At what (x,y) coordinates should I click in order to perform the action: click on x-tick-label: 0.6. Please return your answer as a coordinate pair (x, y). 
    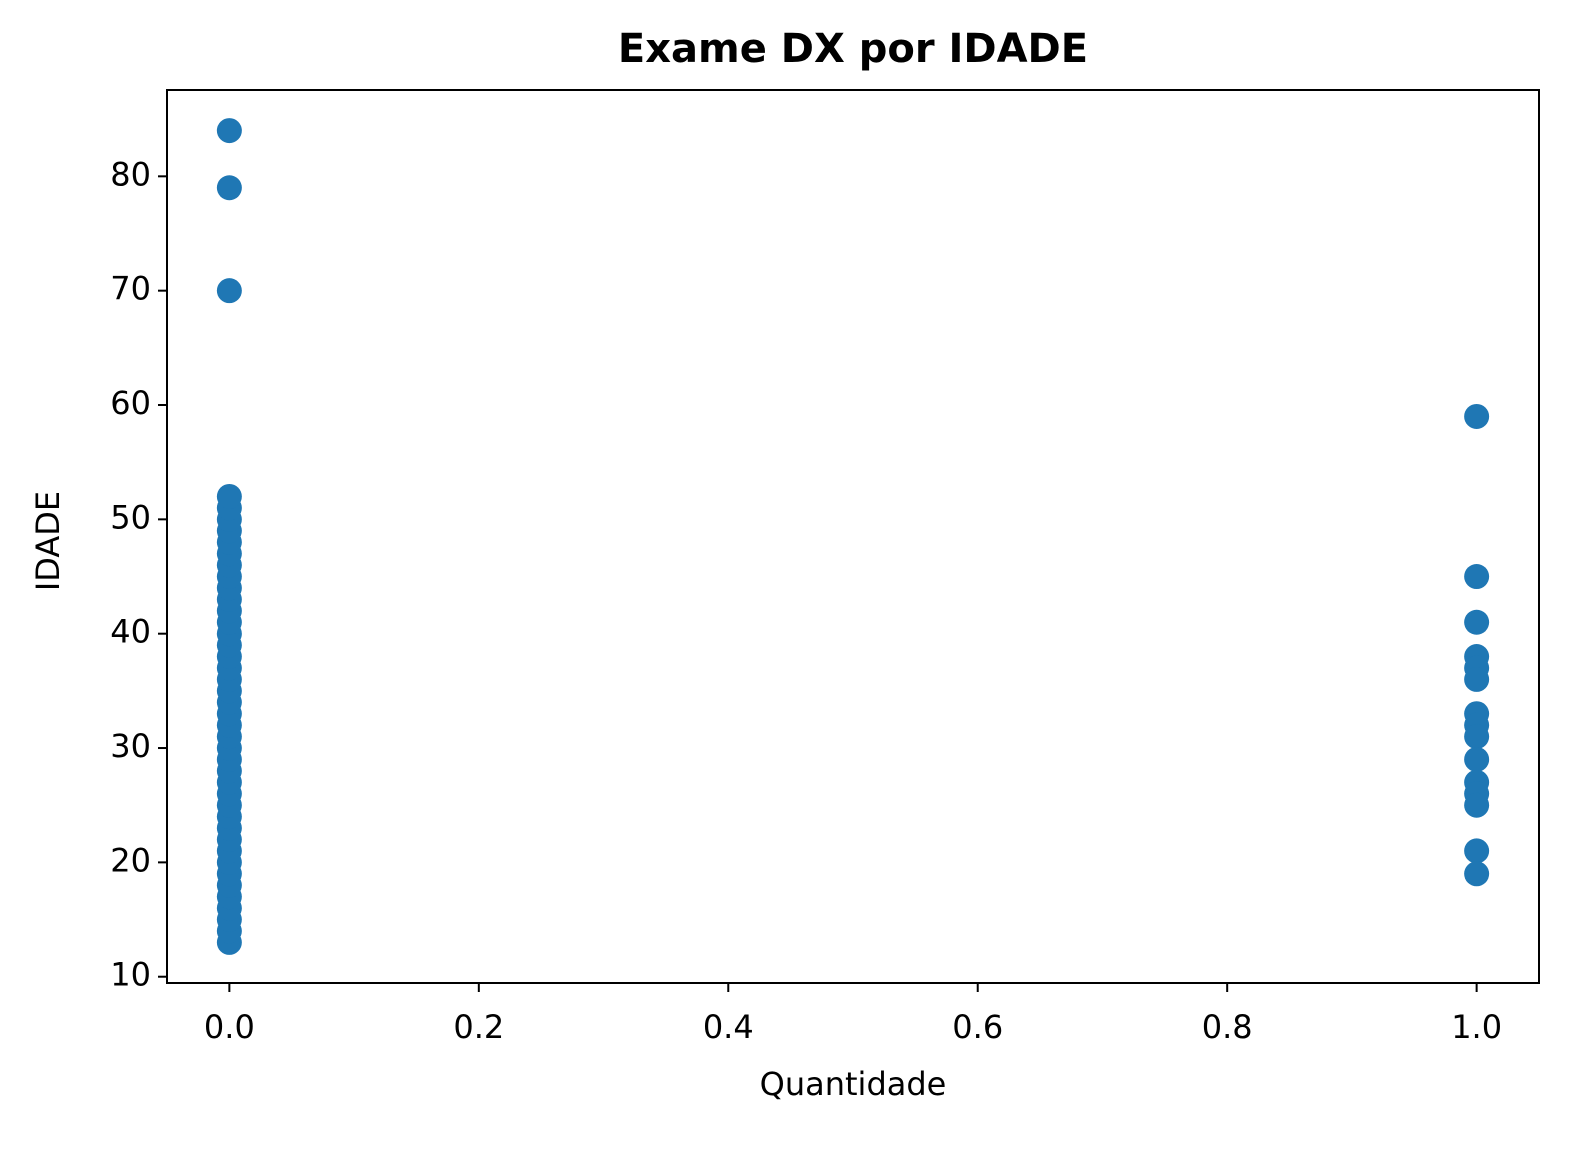
    Looking at the image, I should click on (977, 1027).